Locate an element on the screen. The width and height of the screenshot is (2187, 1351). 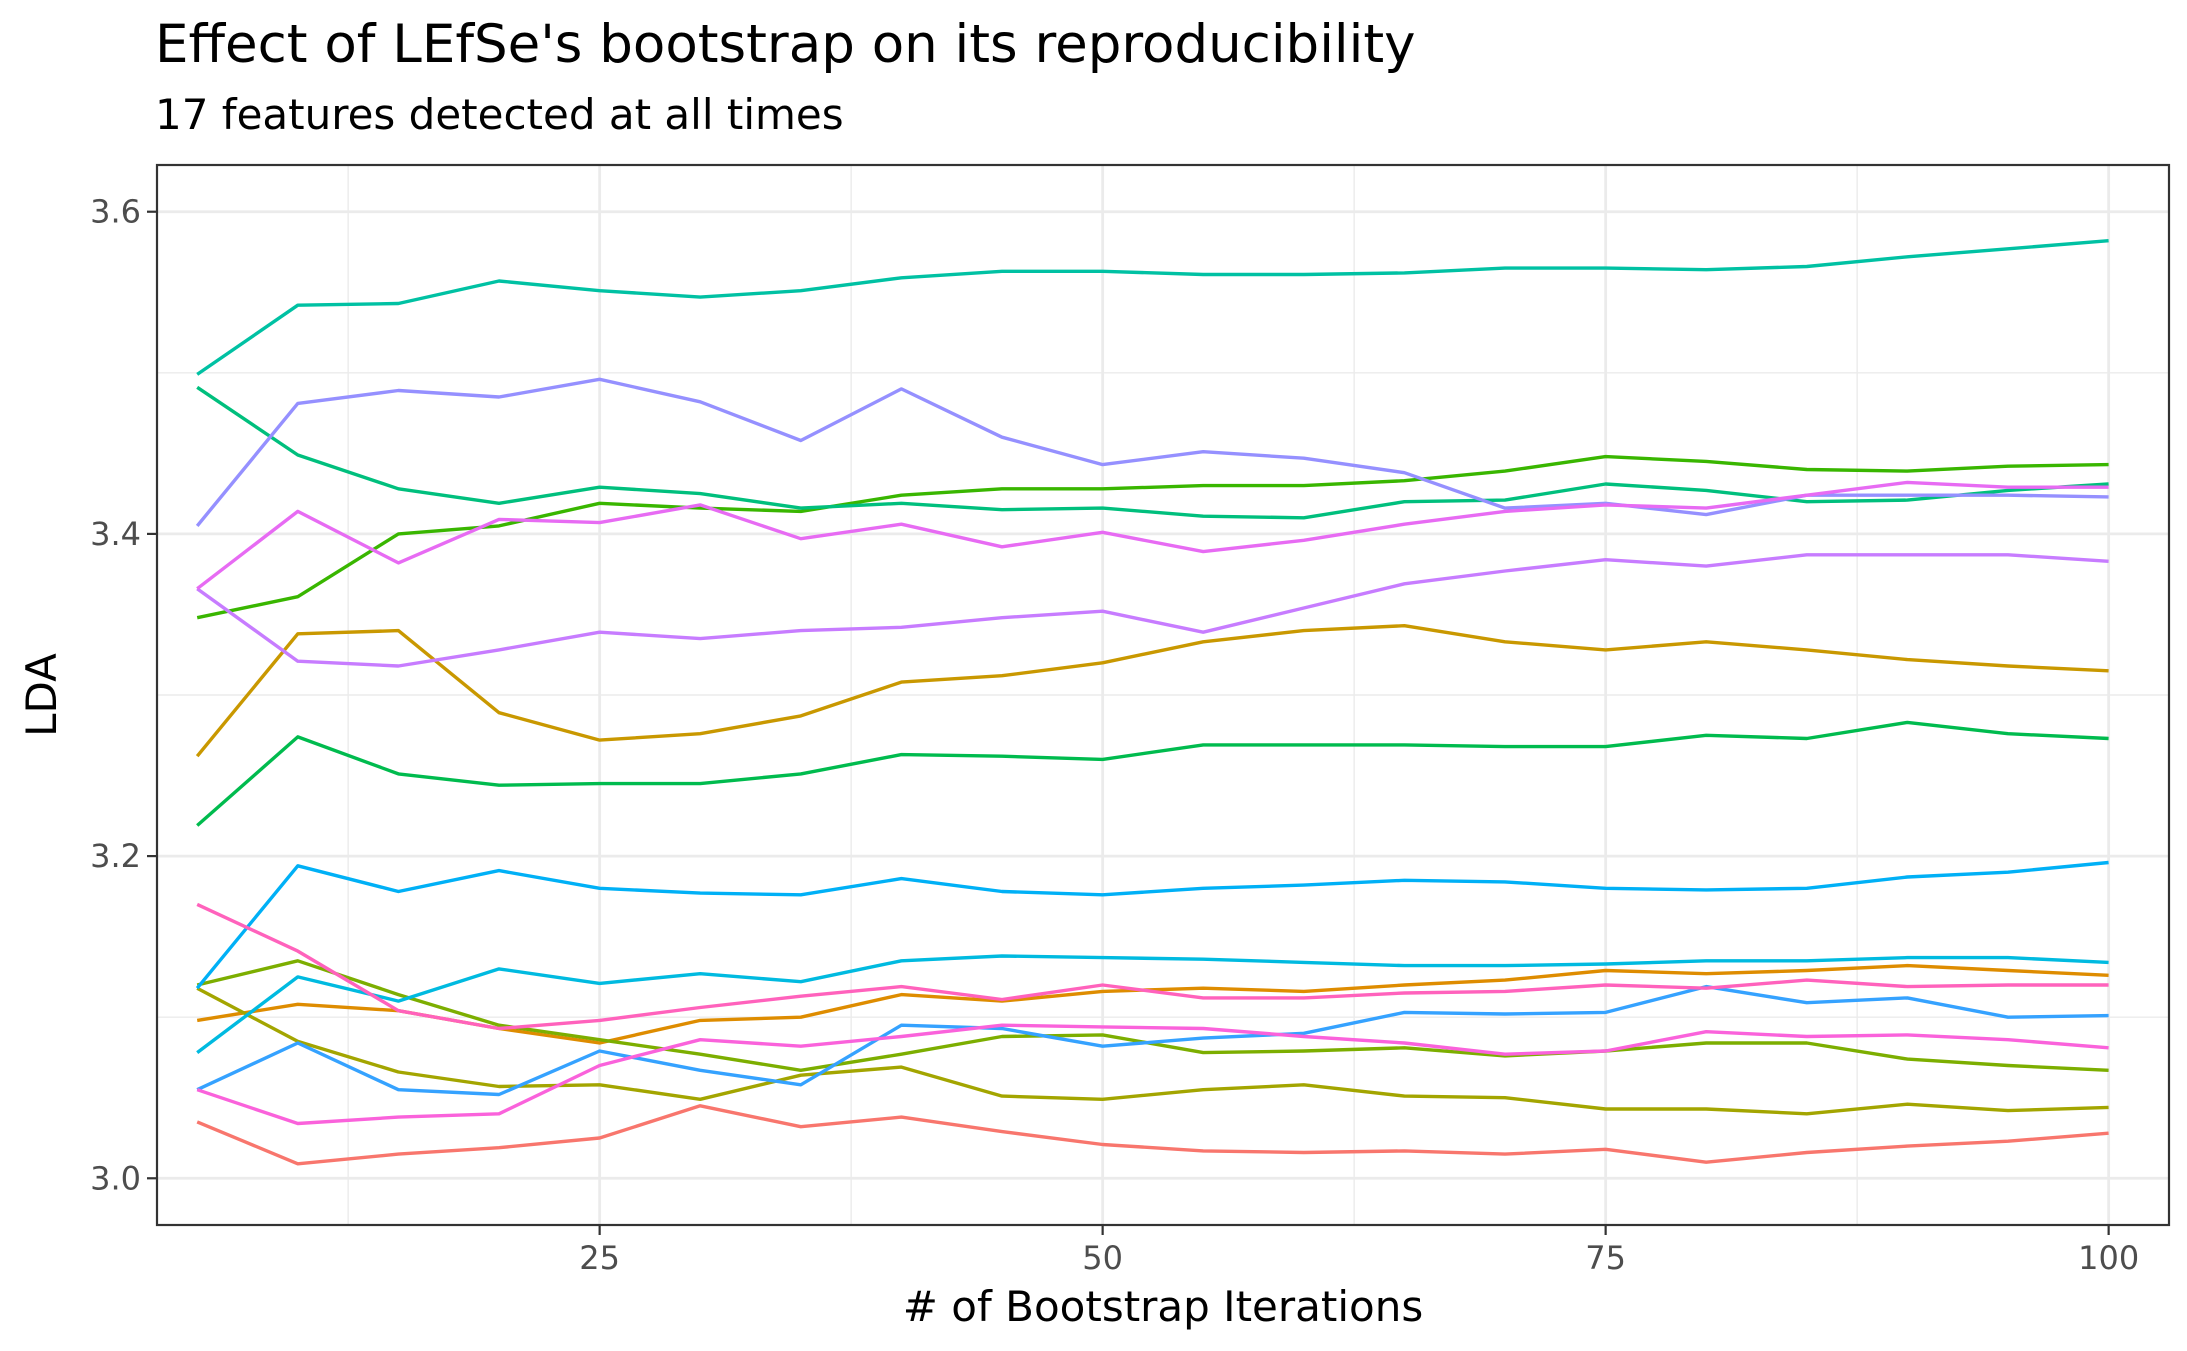
y-tick-label: 3.4 is located at coordinates (115, 534).